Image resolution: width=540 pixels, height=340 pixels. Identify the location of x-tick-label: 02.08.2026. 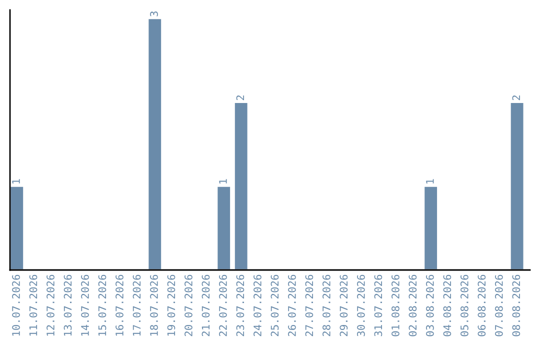
(412, 305).